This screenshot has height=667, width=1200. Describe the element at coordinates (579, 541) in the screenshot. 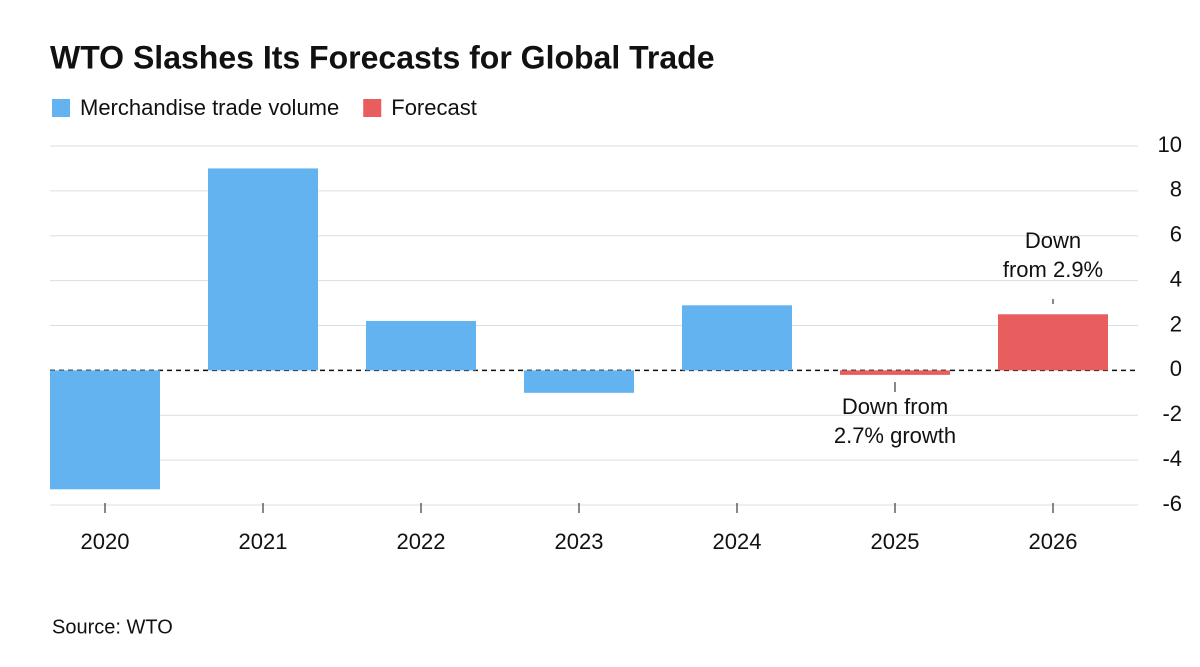

I see `x-tick-label: 2023` at that location.